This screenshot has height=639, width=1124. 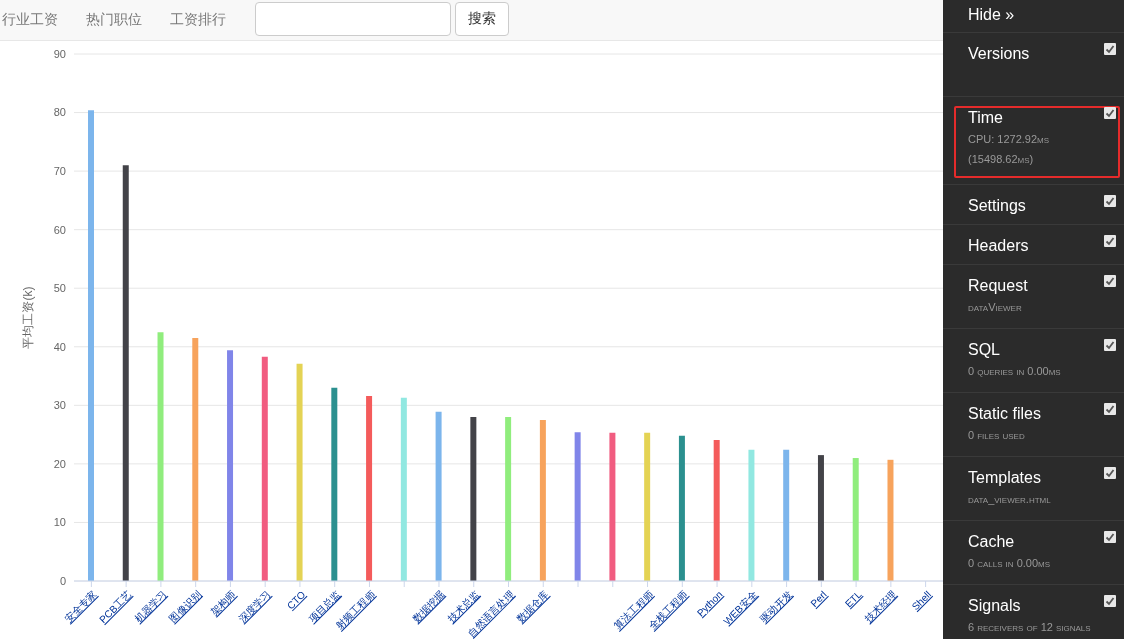 I want to click on text: SQL, so click(x=984, y=350).